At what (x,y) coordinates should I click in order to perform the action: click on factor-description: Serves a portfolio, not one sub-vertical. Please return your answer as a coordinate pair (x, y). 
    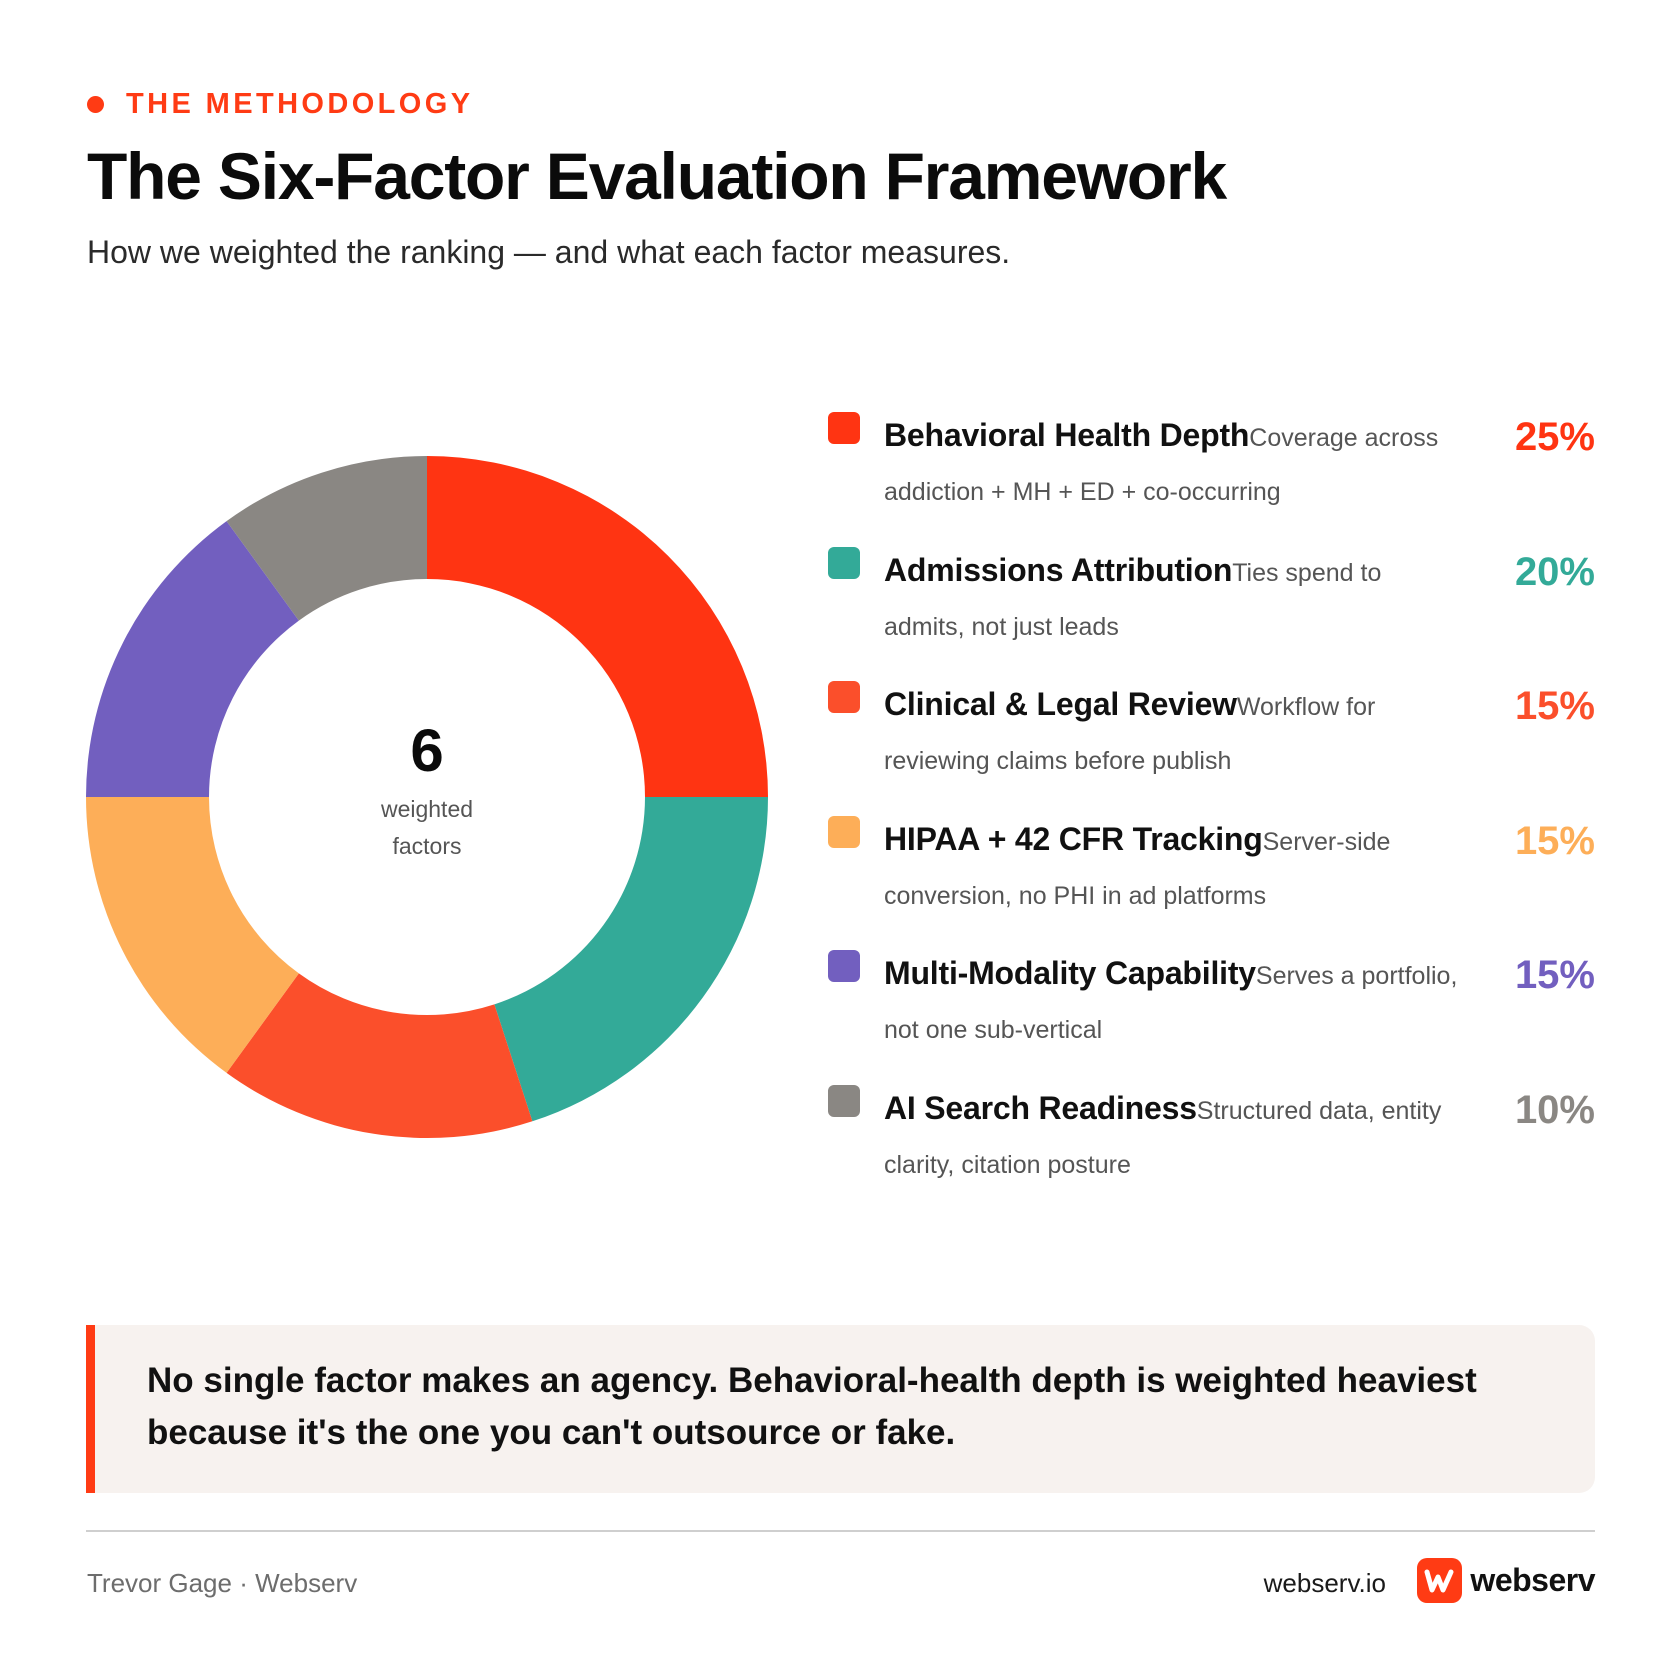
    Looking at the image, I should click on (1171, 1003).